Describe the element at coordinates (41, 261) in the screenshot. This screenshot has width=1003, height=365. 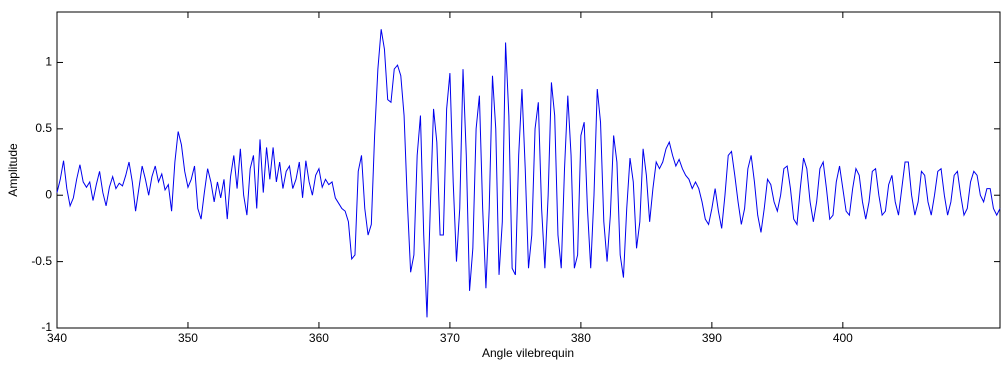
I see `y-tick-label: -0.5` at that location.